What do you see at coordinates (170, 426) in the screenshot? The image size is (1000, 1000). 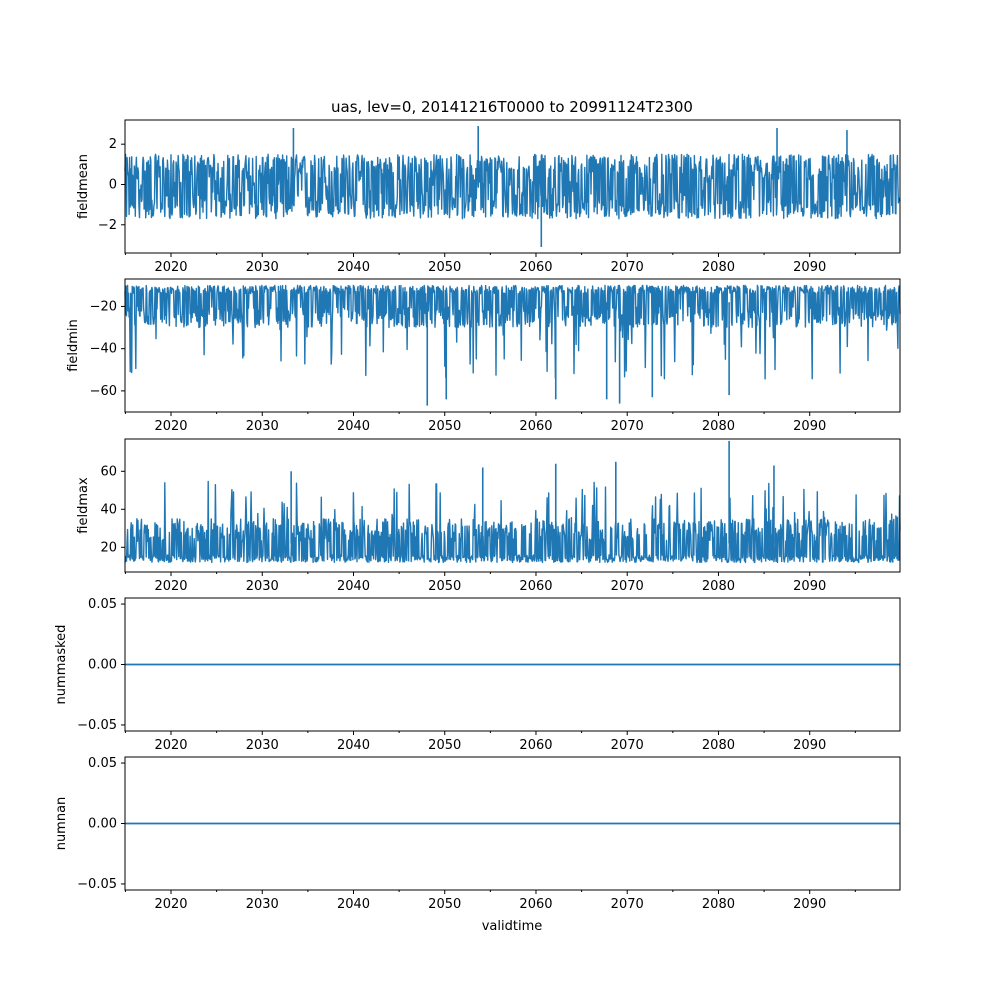 I see `x-tick-label-fieldmin: 2020` at bounding box center [170, 426].